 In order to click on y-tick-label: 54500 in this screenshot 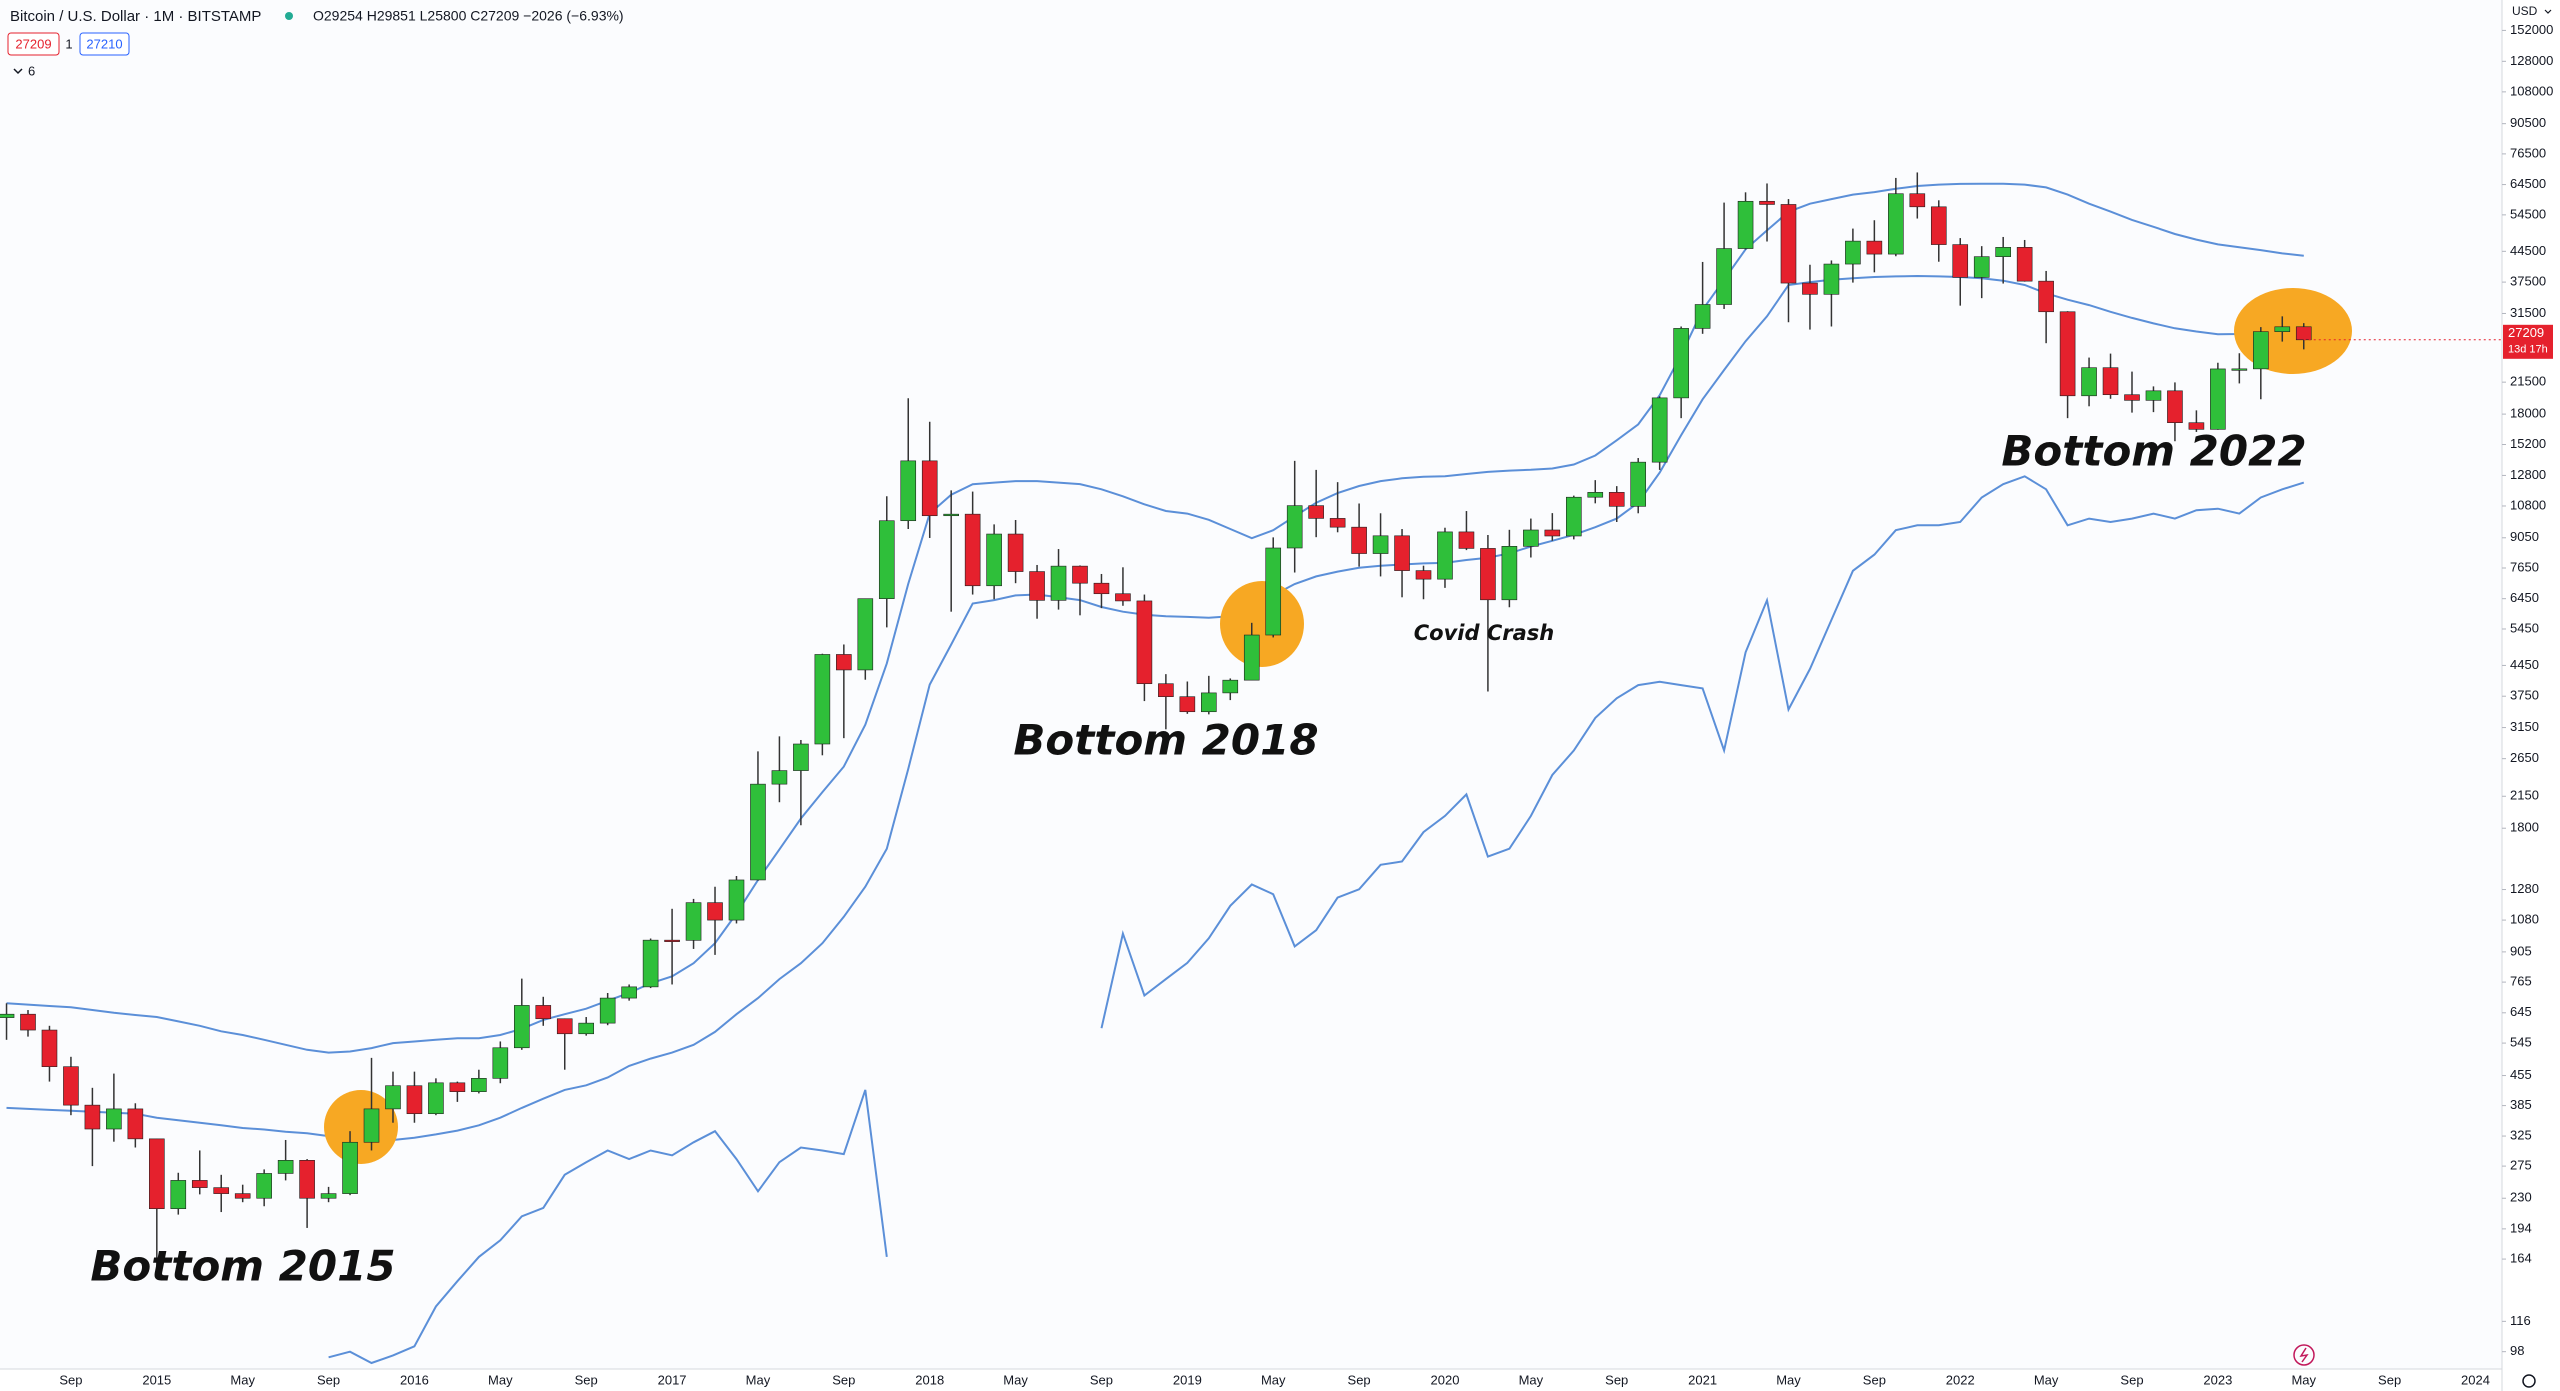, I will do `click(2528, 213)`.